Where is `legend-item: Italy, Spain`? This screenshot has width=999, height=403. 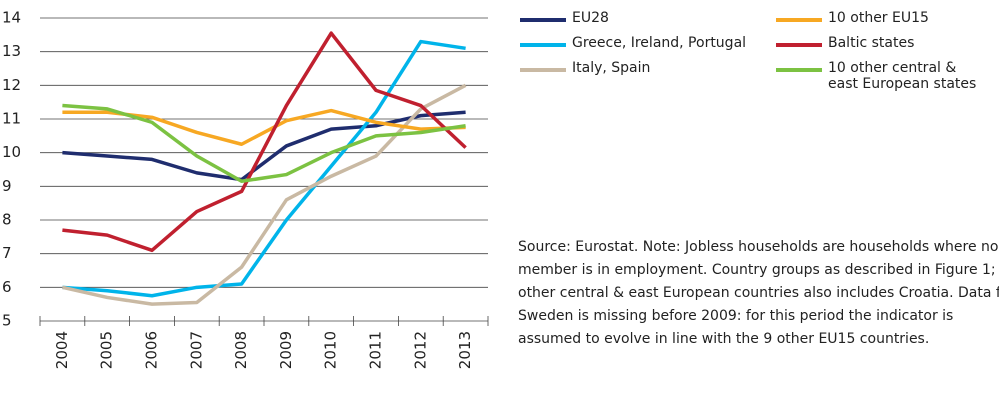 legend-item: Italy, Spain is located at coordinates (585, 68).